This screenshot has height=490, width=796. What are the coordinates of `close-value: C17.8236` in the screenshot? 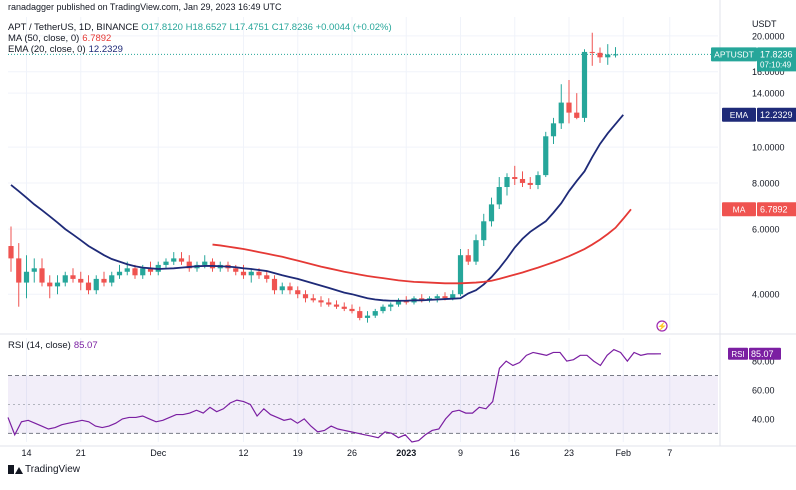 It's located at (292, 27).